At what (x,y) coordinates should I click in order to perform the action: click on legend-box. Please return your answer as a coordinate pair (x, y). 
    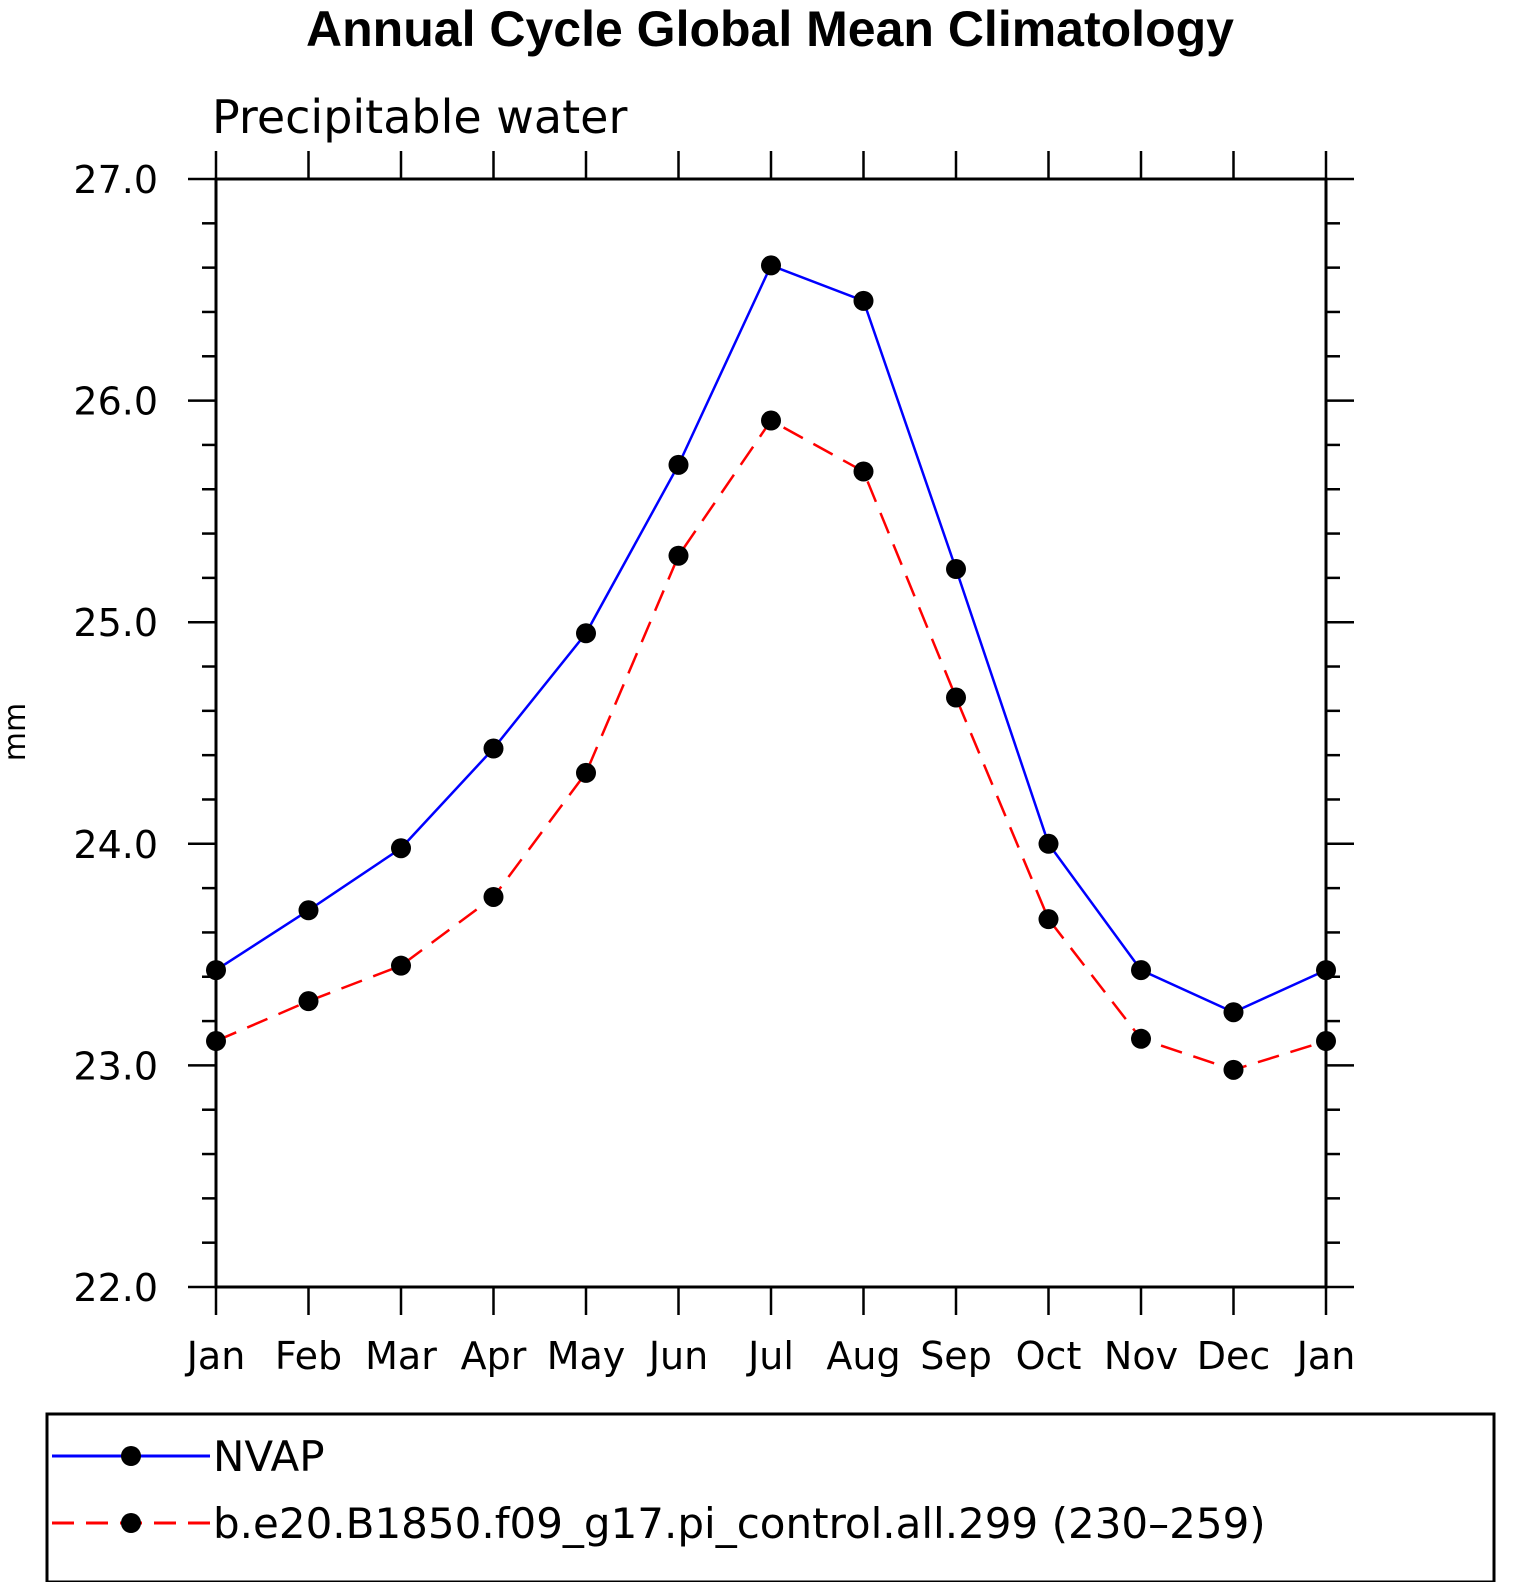
    Looking at the image, I should click on (770, 1497).